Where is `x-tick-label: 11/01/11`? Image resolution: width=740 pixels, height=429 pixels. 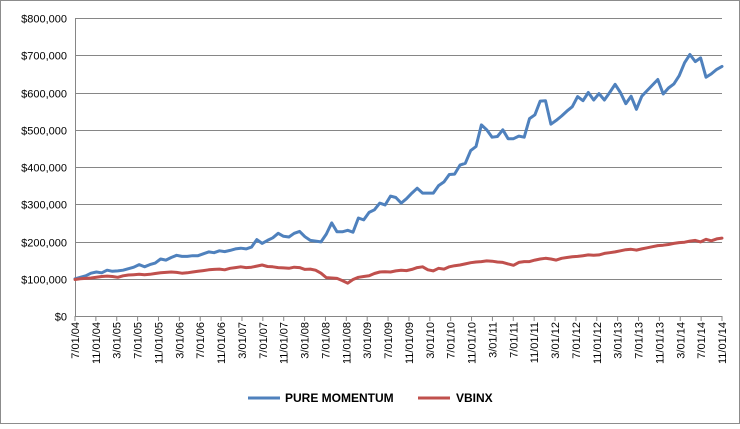
x-tick-label: 11/01/11 is located at coordinates (535, 342).